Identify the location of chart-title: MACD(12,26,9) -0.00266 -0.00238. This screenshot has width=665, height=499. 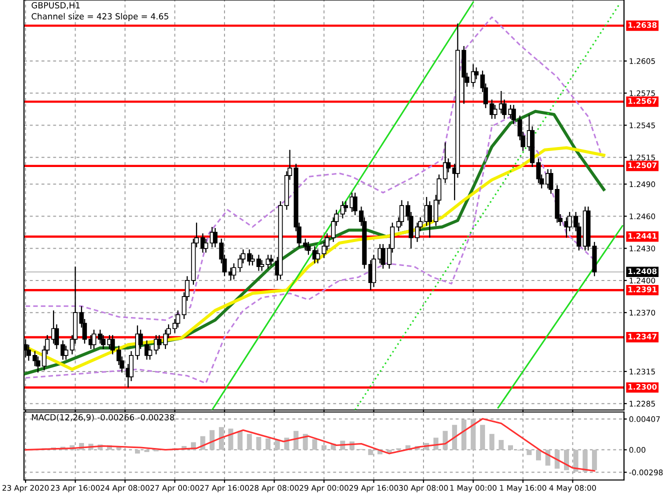
(103, 418).